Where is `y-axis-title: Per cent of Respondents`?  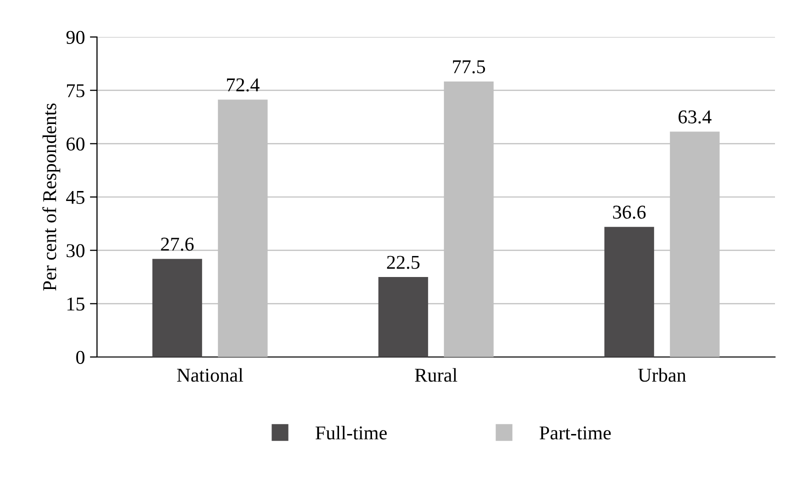 y-axis-title: Per cent of Respondents is located at coordinates (51, 197).